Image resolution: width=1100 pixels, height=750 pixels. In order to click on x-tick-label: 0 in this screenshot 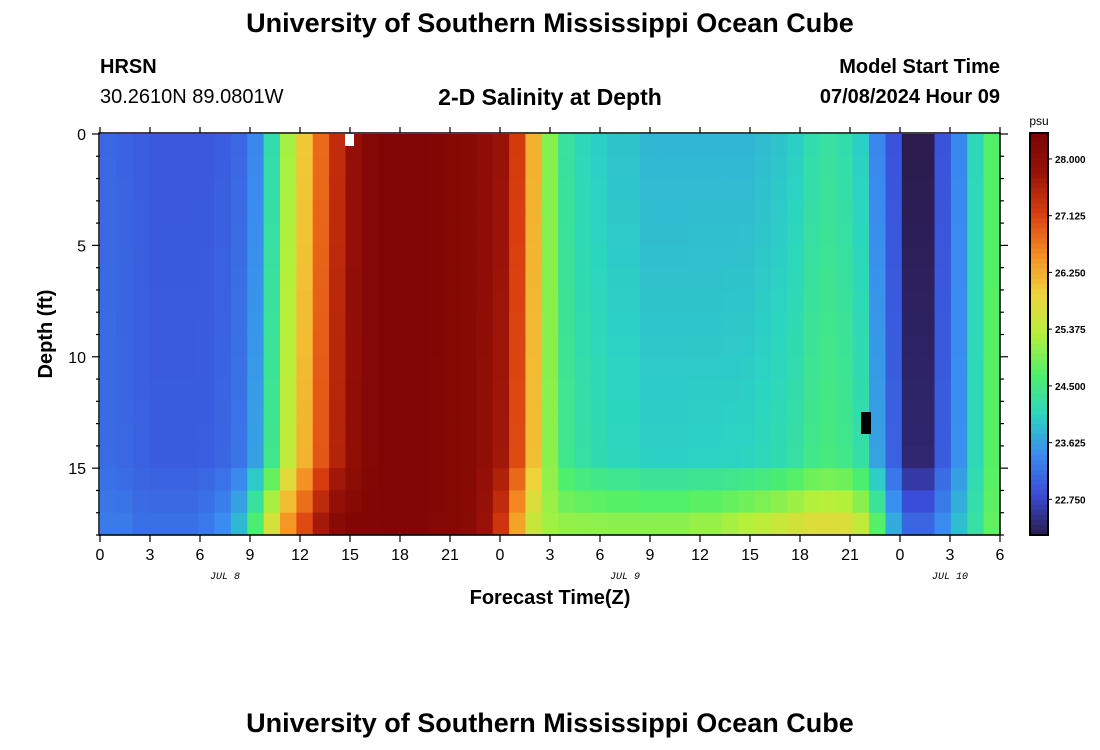, I will do `click(500, 555)`.